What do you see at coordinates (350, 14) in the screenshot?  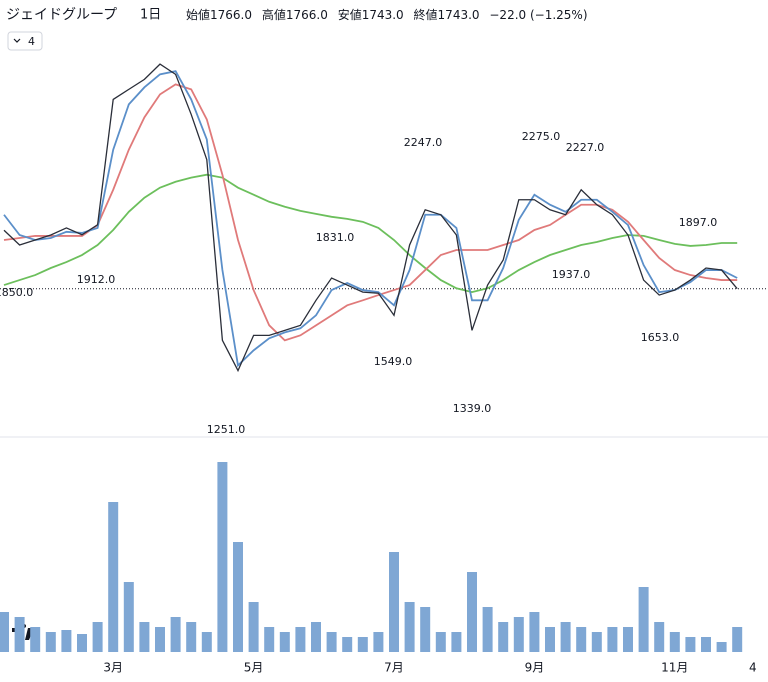 I see `ohlc-label: 安値` at bounding box center [350, 14].